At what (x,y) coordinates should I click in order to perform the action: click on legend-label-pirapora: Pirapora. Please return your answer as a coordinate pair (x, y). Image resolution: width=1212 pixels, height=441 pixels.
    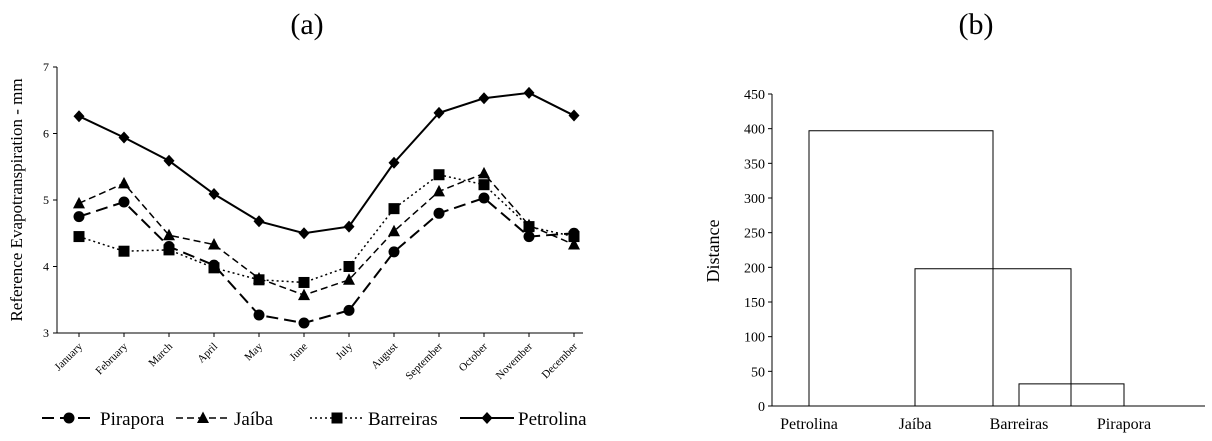
    Looking at the image, I should click on (132, 419).